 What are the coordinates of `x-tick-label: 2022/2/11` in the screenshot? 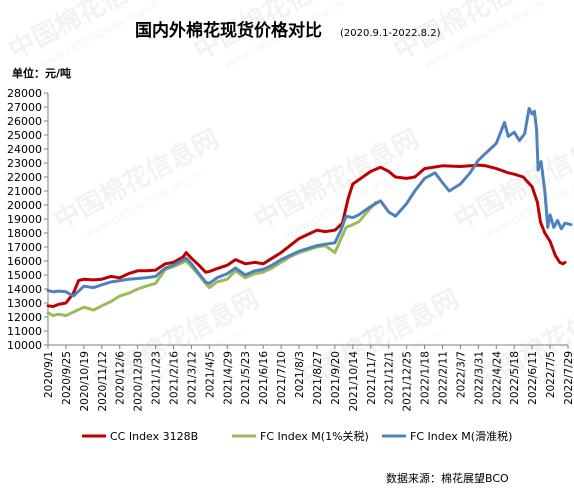 It's located at (443, 378).